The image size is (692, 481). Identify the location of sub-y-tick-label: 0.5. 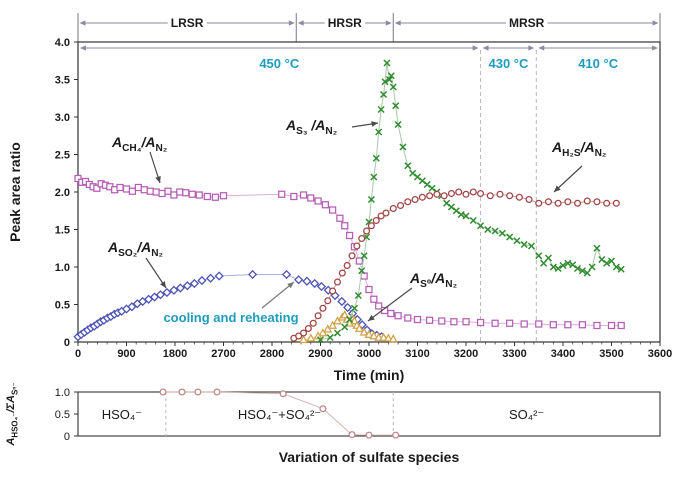
(62, 415).